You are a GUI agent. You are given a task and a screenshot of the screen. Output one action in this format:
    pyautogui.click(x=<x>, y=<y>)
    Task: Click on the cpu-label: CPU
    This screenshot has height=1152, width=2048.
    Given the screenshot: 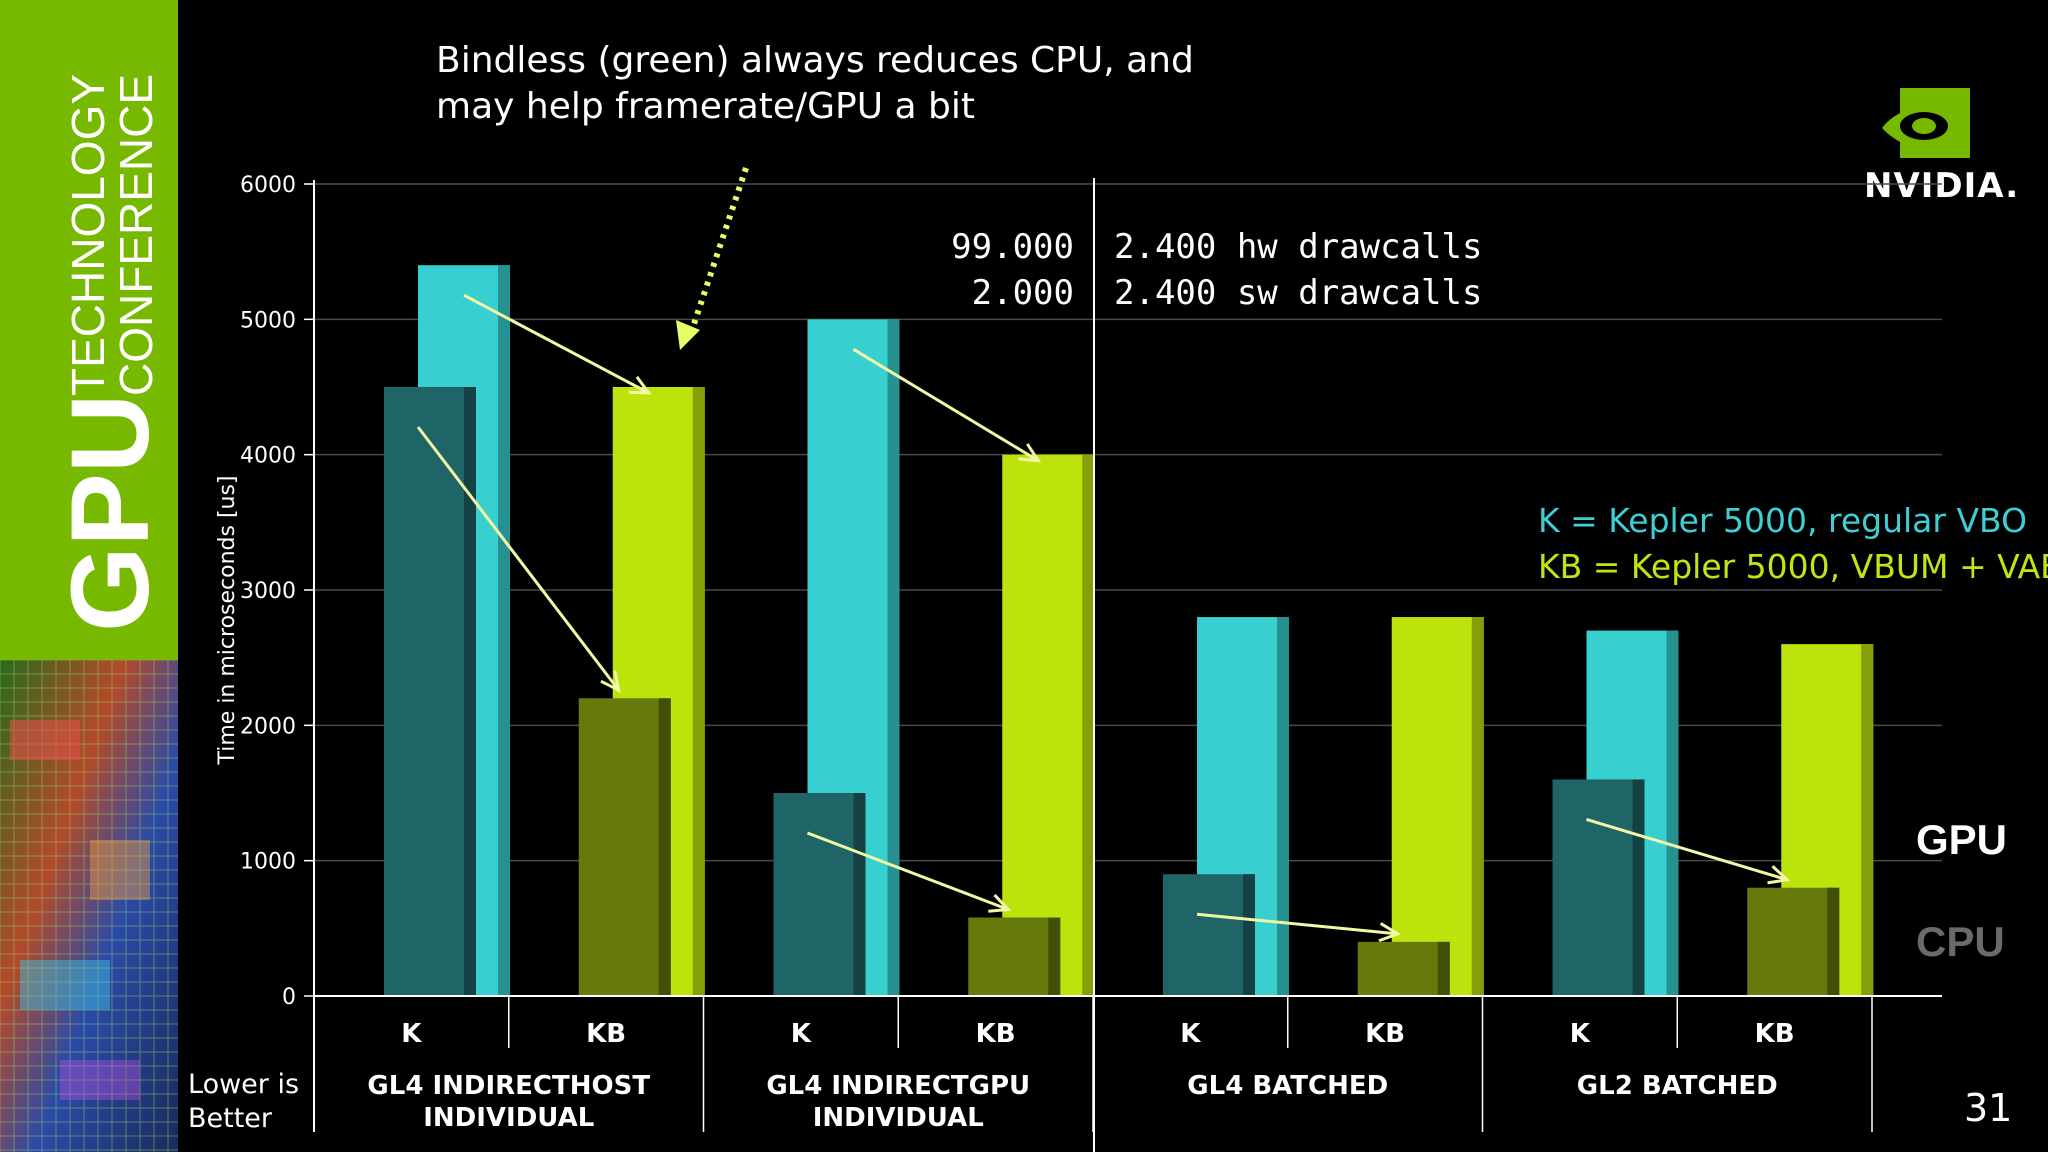 What is the action you would take?
    pyautogui.click(x=1960, y=941)
    